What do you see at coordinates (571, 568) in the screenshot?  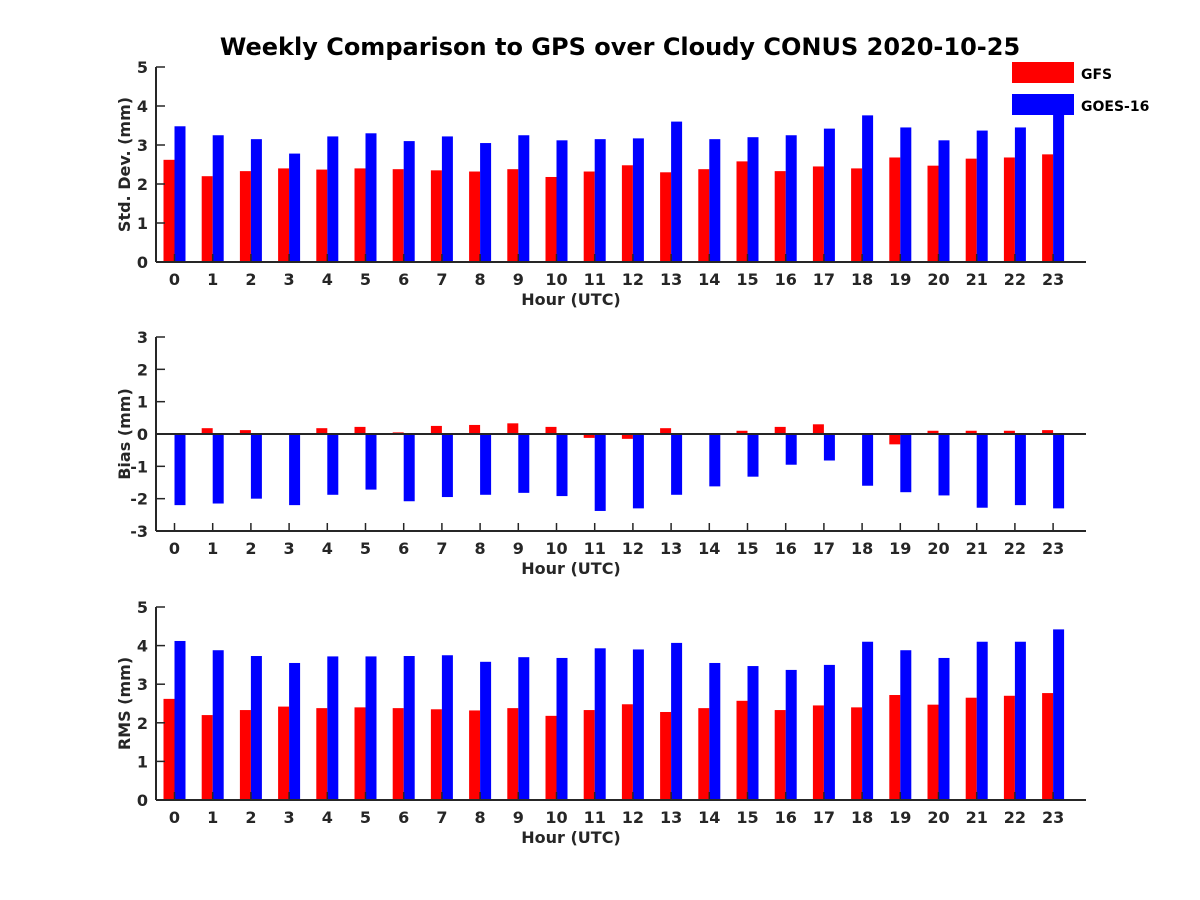 I see `x-axis-label: Hour (UTC)` at bounding box center [571, 568].